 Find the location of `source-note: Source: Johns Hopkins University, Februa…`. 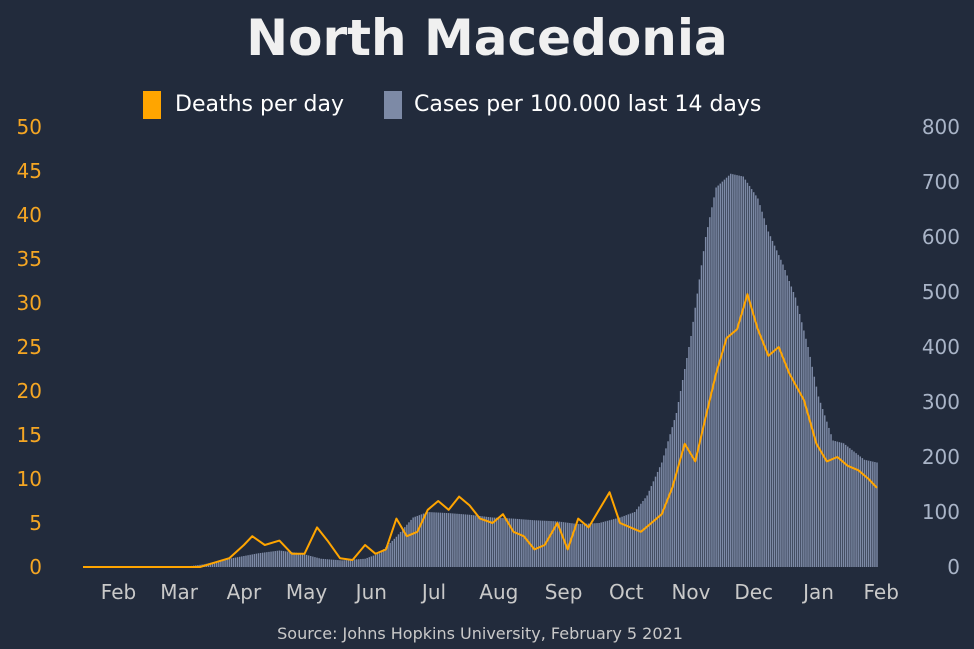

source-note: Source: Johns Hopkins University, Februa… is located at coordinates (480, 633).